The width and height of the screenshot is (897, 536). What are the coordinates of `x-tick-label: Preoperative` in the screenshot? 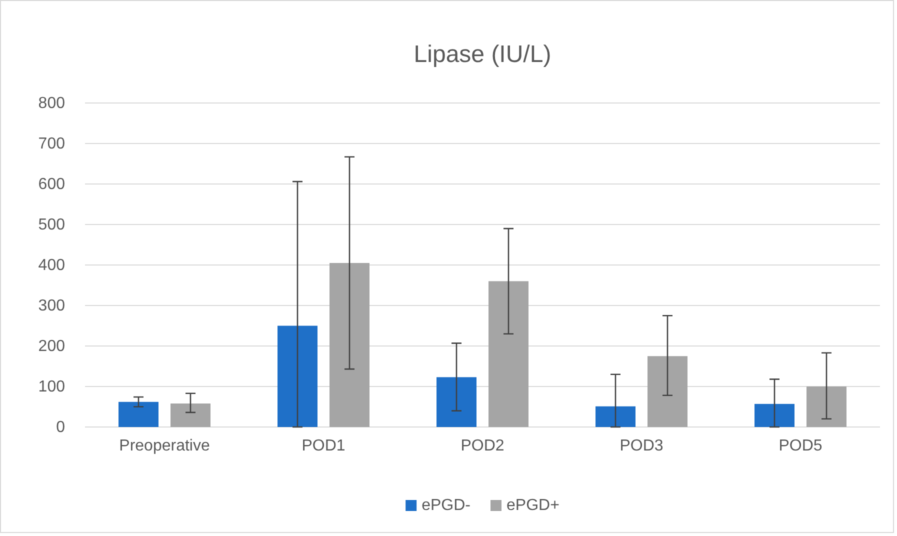 It's located at (164, 445).